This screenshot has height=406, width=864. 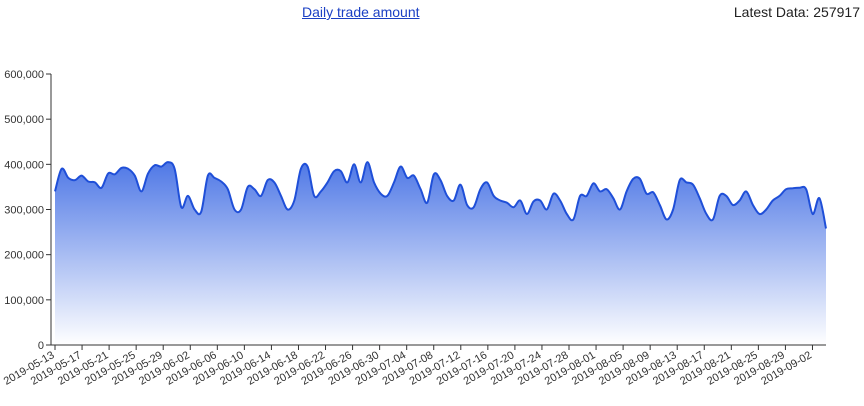 What do you see at coordinates (361, 12) in the screenshot?
I see `chart-title-link: Daily trade amount` at bounding box center [361, 12].